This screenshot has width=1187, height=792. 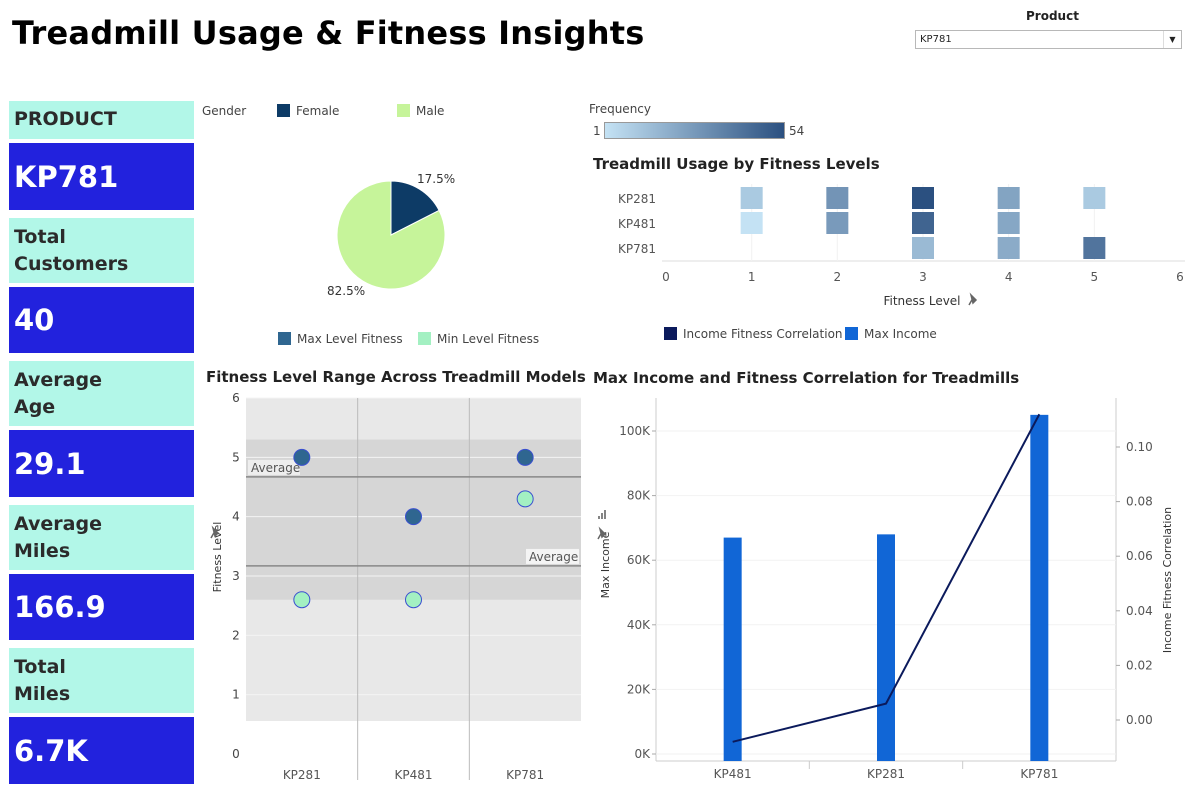 What do you see at coordinates (101, 393) in the screenshot?
I see `kpi-average-age-label: Average Age` at bounding box center [101, 393].